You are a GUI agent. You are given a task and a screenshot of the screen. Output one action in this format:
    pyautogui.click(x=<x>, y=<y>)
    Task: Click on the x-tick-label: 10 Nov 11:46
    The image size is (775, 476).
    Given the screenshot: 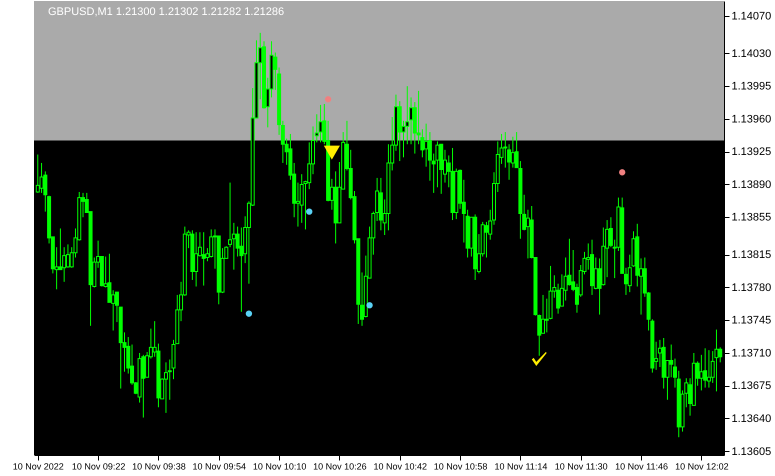 What is the action you would take?
    pyautogui.click(x=641, y=467)
    